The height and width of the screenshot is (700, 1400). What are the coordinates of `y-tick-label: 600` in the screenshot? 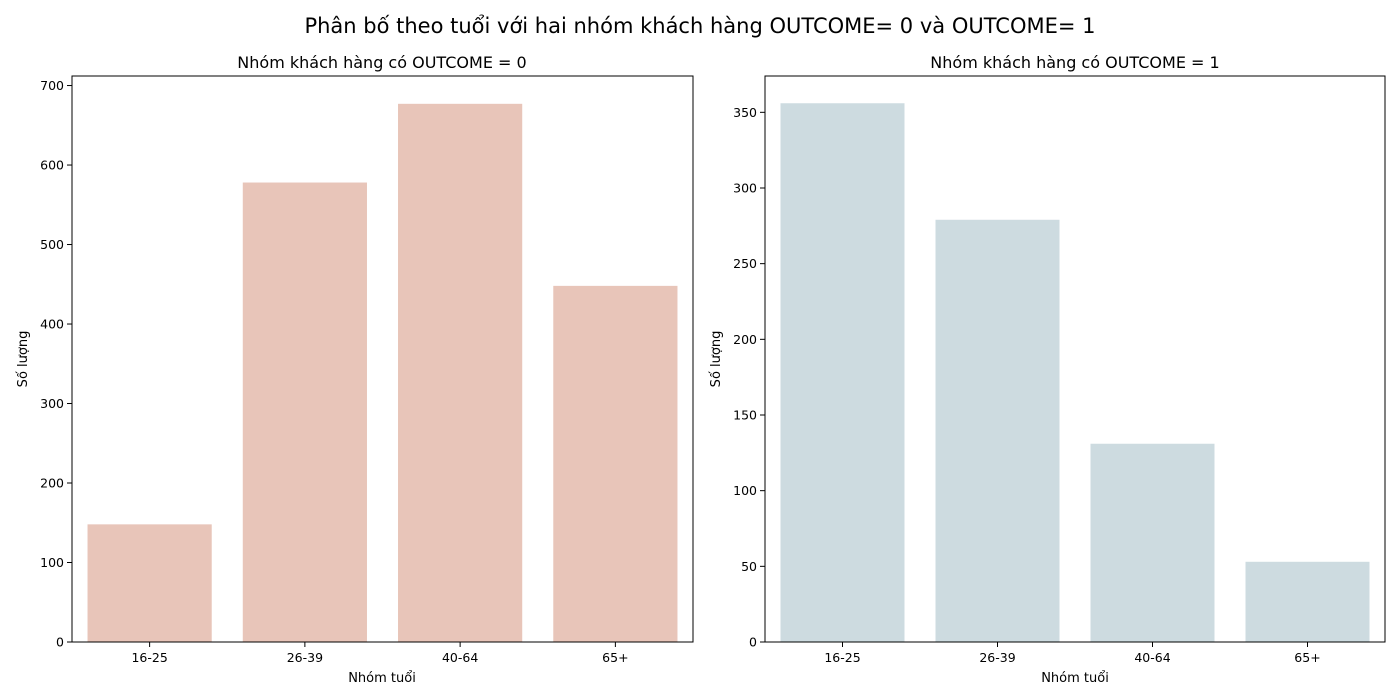 It's located at (52, 165).